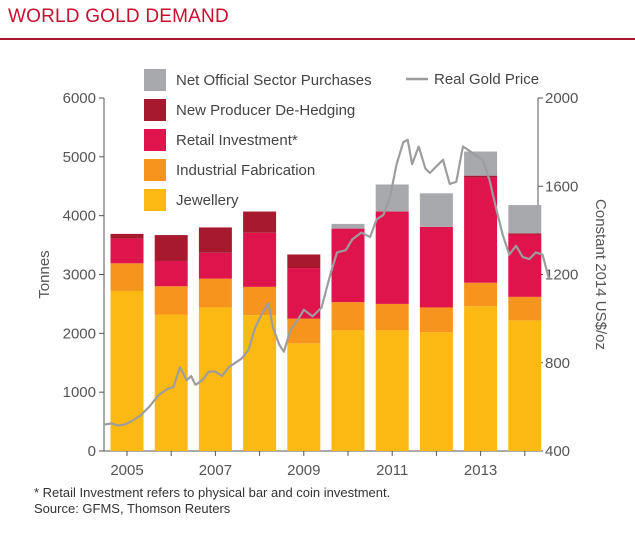 This screenshot has height=541, width=635. Describe the element at coordinates (127, 370) in the screenshot. I see `bar-jewellery-2005` at that location.